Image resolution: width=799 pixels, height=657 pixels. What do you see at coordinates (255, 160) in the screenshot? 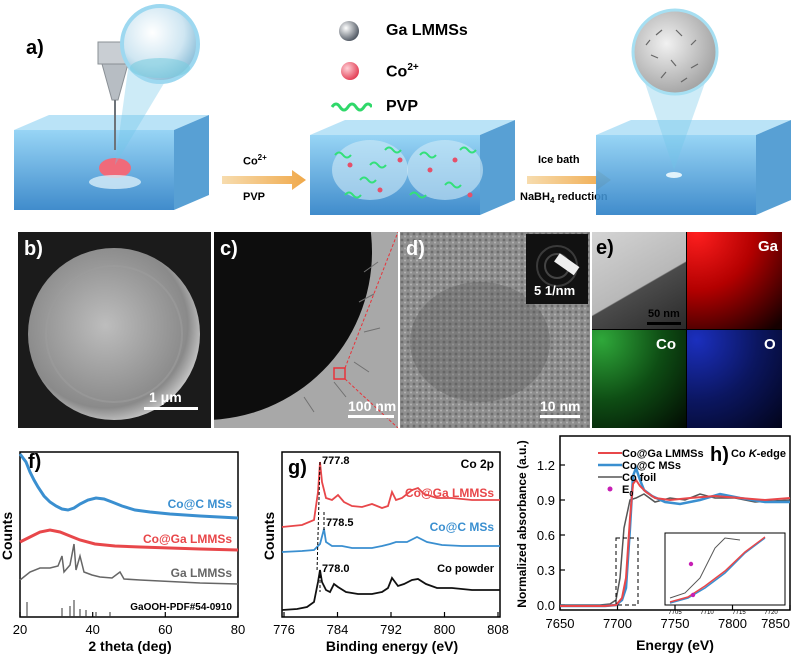
I see `step1-top-label: Co2+` at bounding box center [255, 160].